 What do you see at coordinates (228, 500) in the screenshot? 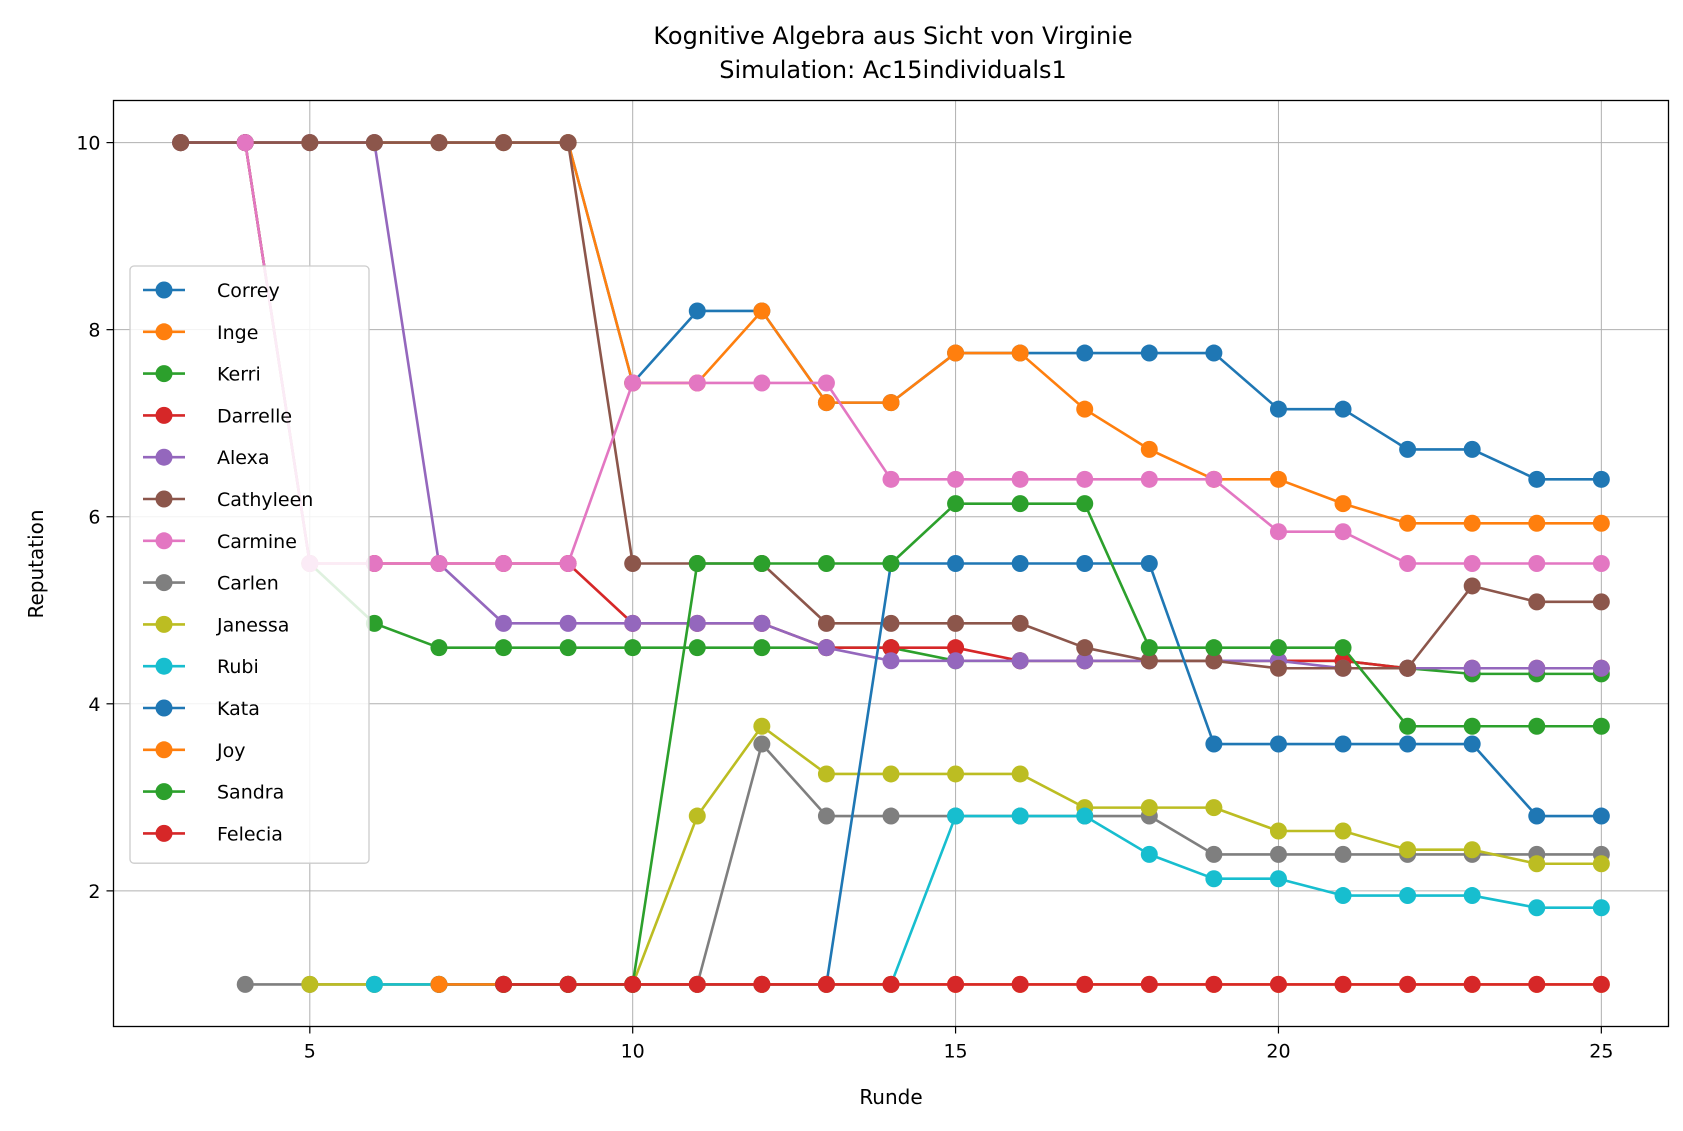
I see `legend-item-5: Cathyleen` at bounding box center [228, 500].